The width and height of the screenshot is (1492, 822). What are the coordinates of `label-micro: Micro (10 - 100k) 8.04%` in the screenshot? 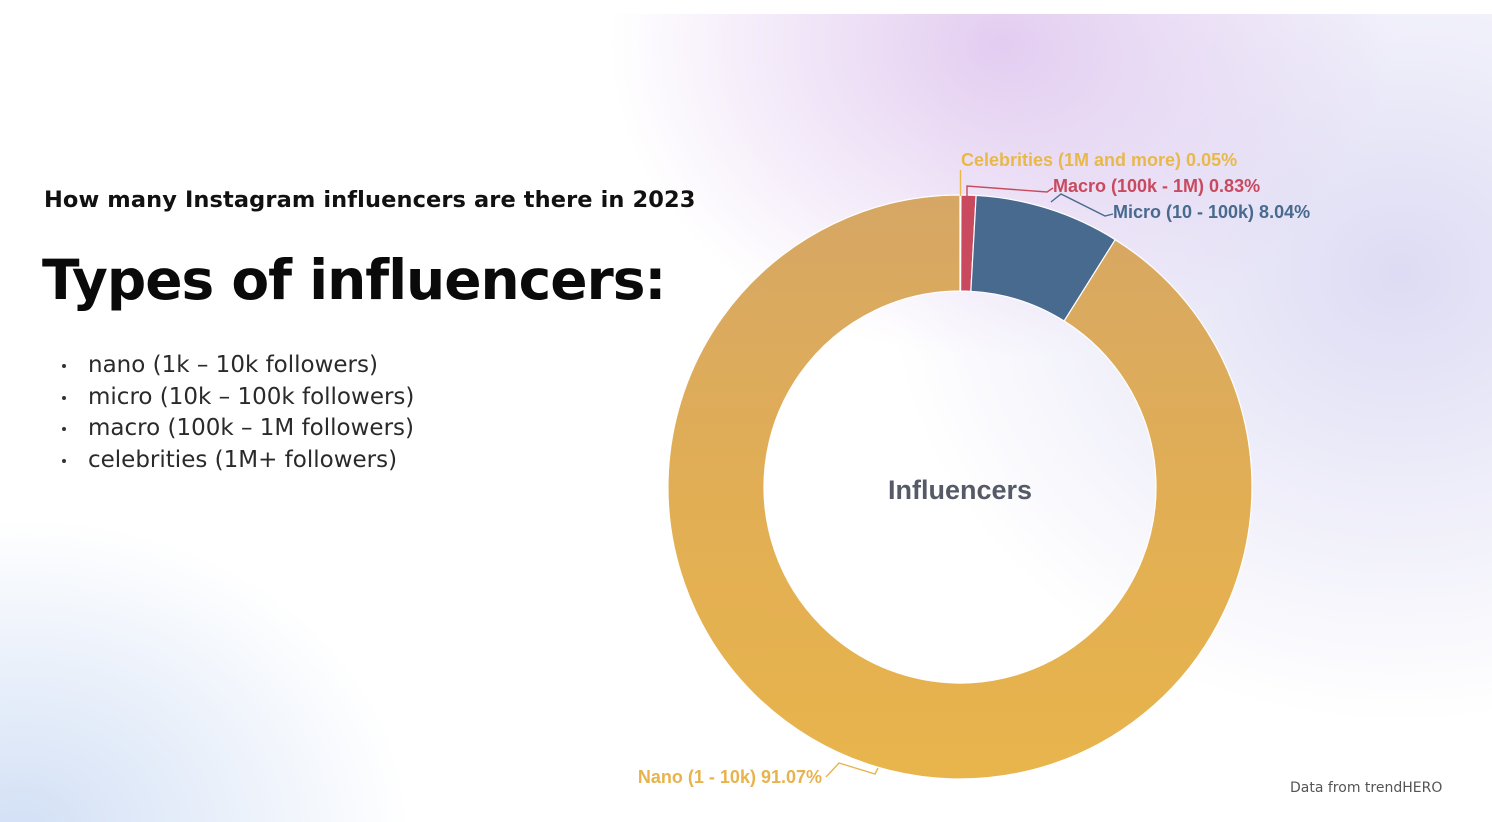 It's located at (1211, 212).